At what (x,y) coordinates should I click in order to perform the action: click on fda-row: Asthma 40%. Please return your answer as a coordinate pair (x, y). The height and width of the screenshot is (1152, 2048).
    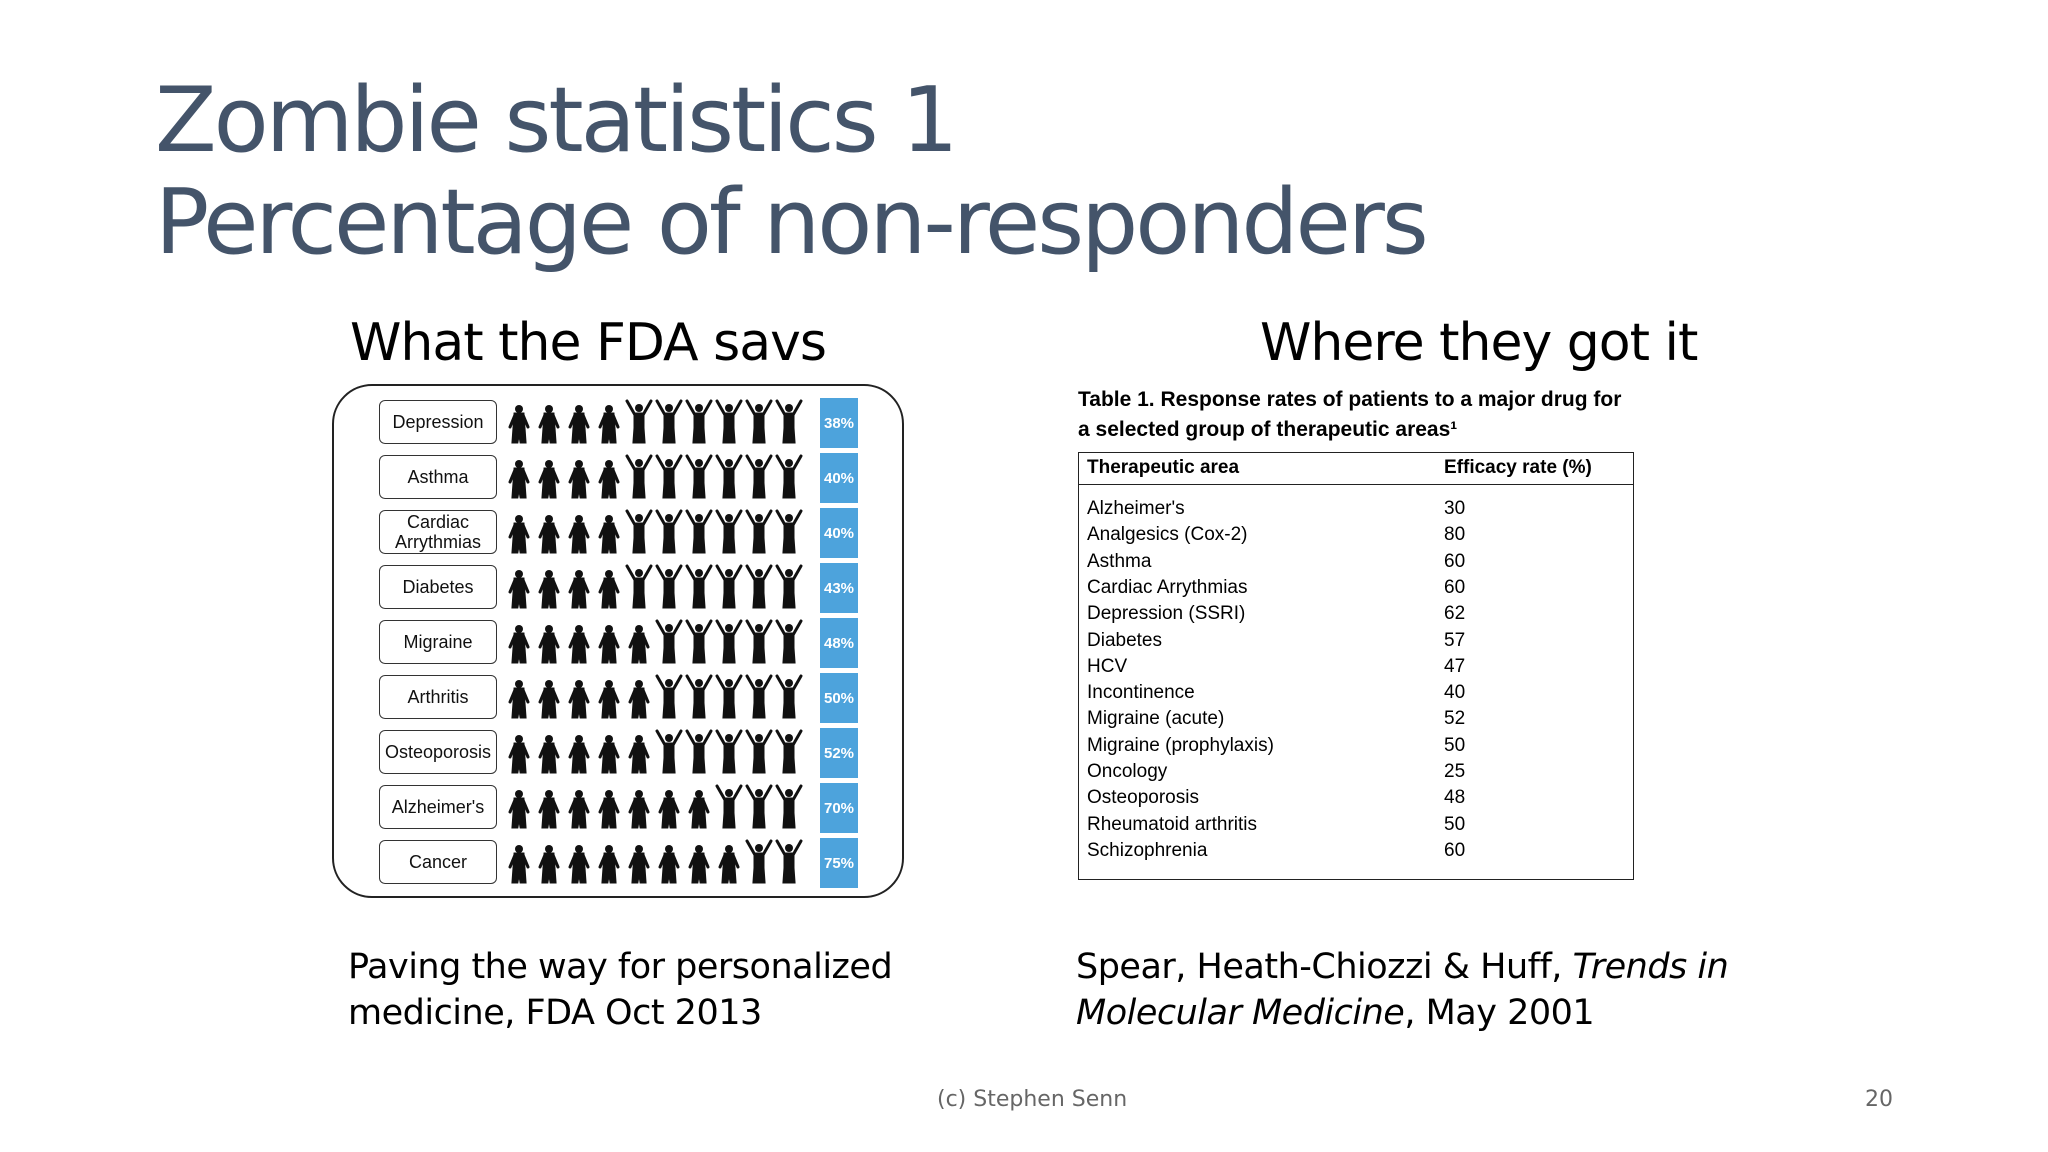
    Looking at the image, I should click on (618, 478).